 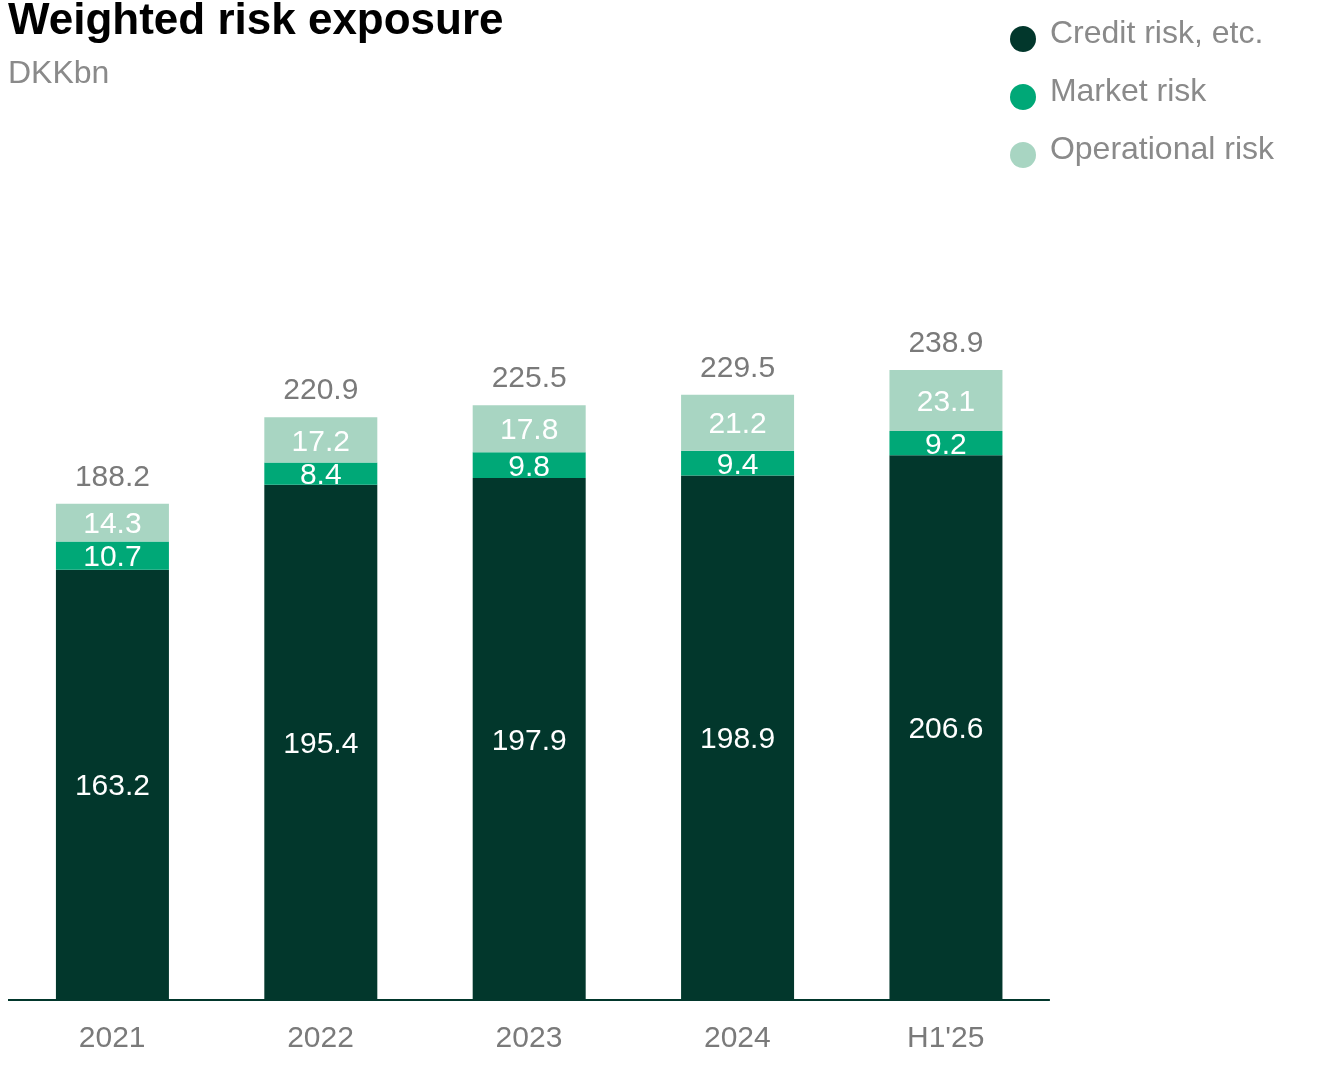 What do you see at coordinates (112, 1037) in the screenshot?
I see `x-tick-label: 2021` at bounding box center [112, 1037].